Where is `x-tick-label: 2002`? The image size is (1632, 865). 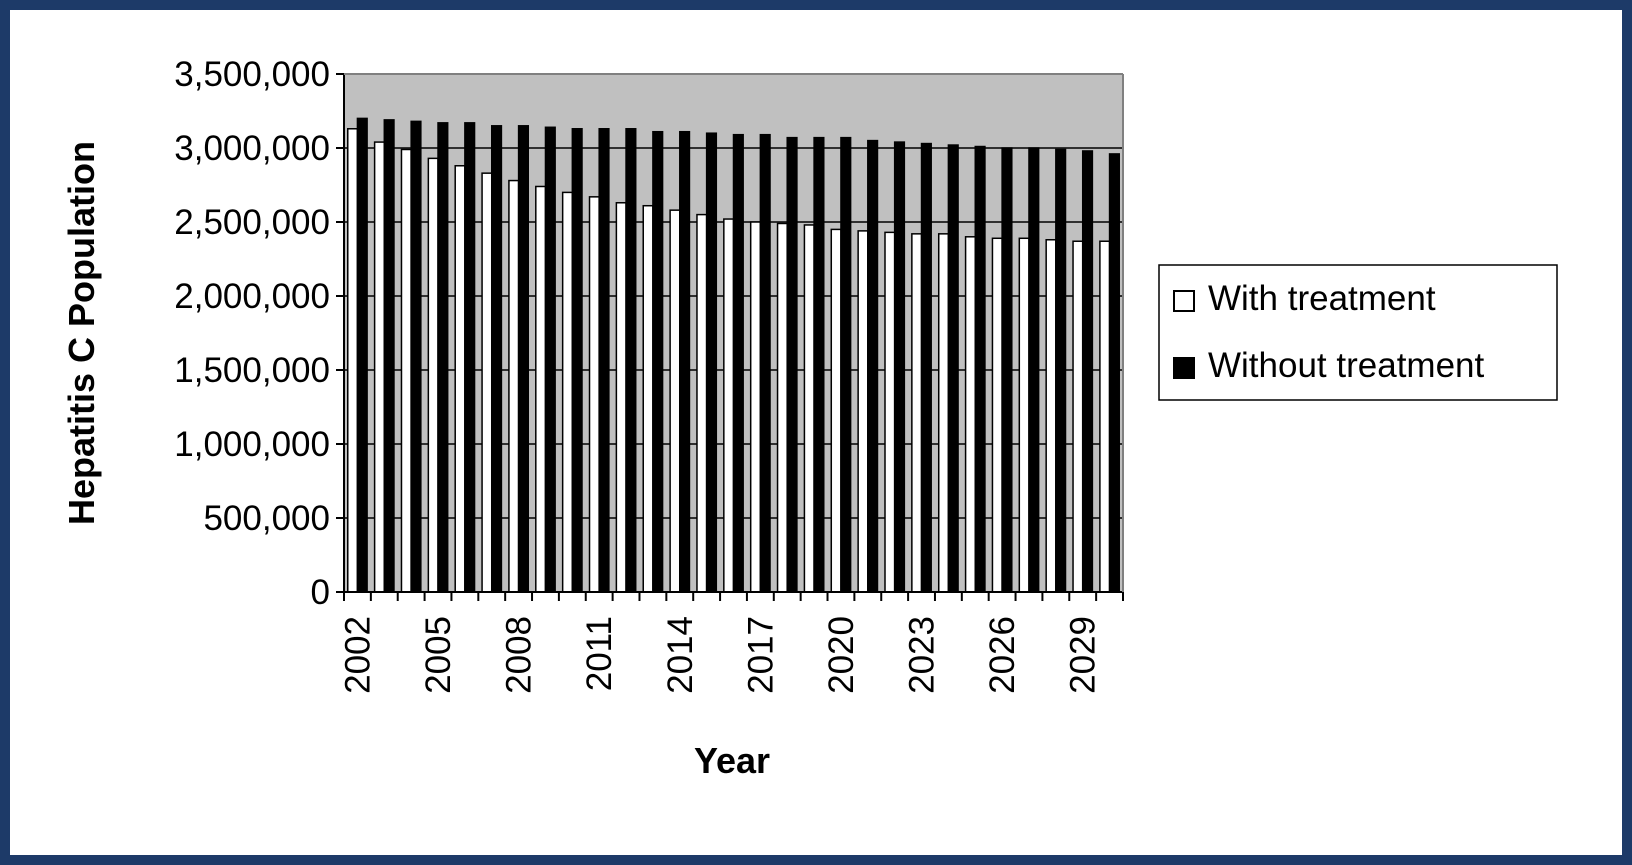 x-tick-label: 2002 is located at coordinates (357, 655).